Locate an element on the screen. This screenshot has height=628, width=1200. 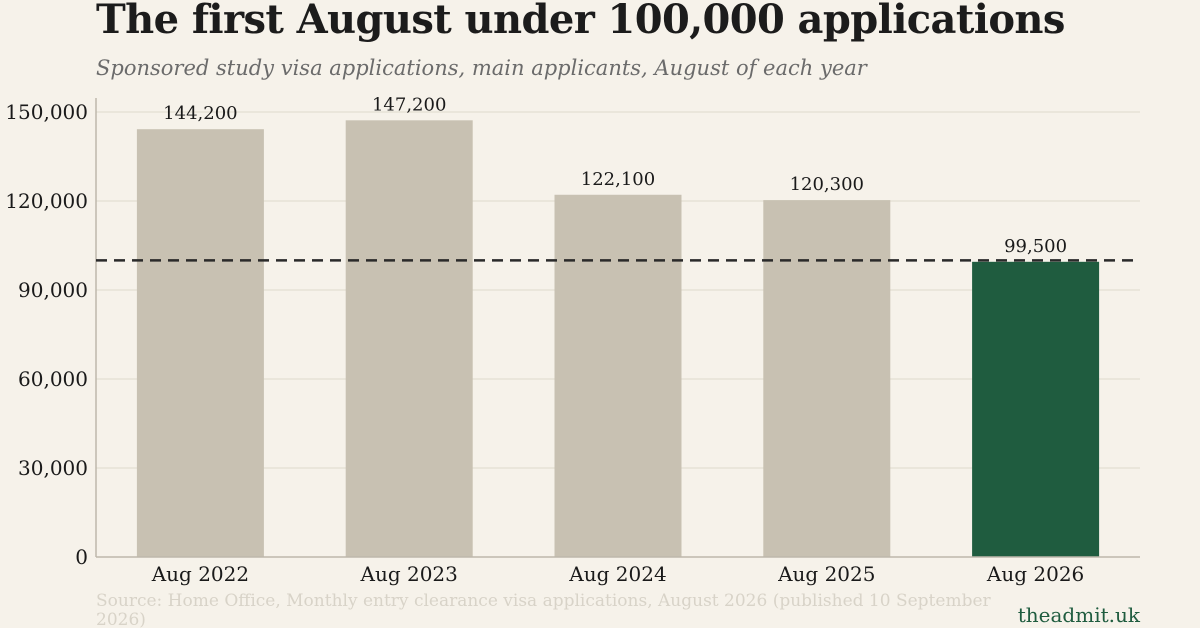
y-tick-label: 150,000 is located at coordinates (46, 112).